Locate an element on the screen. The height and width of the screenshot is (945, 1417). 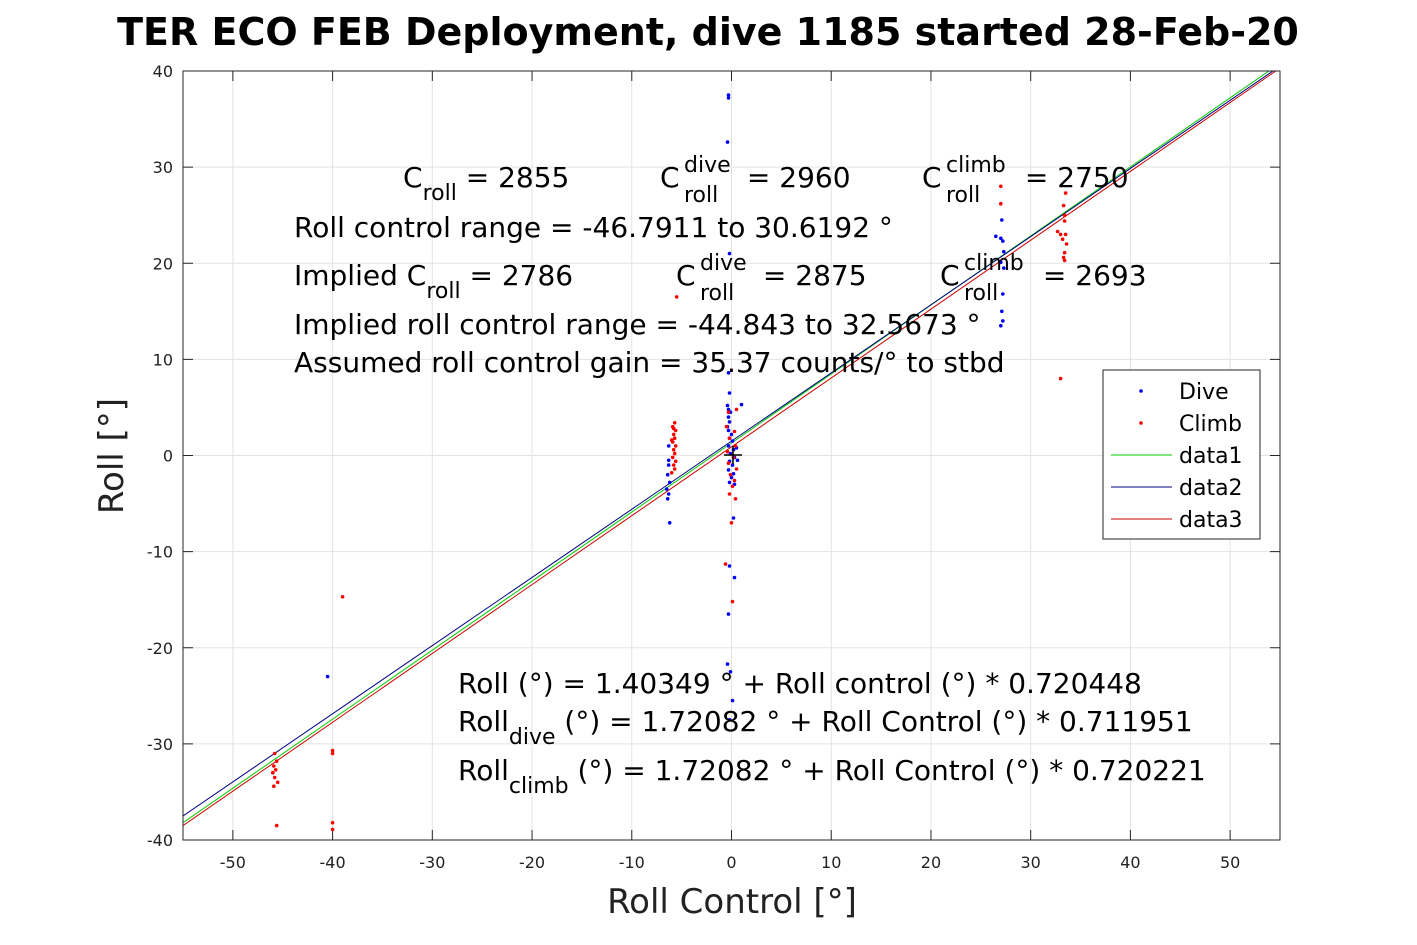
annotation-croll: Croll = 2855 is located at coordinates (486, 183).